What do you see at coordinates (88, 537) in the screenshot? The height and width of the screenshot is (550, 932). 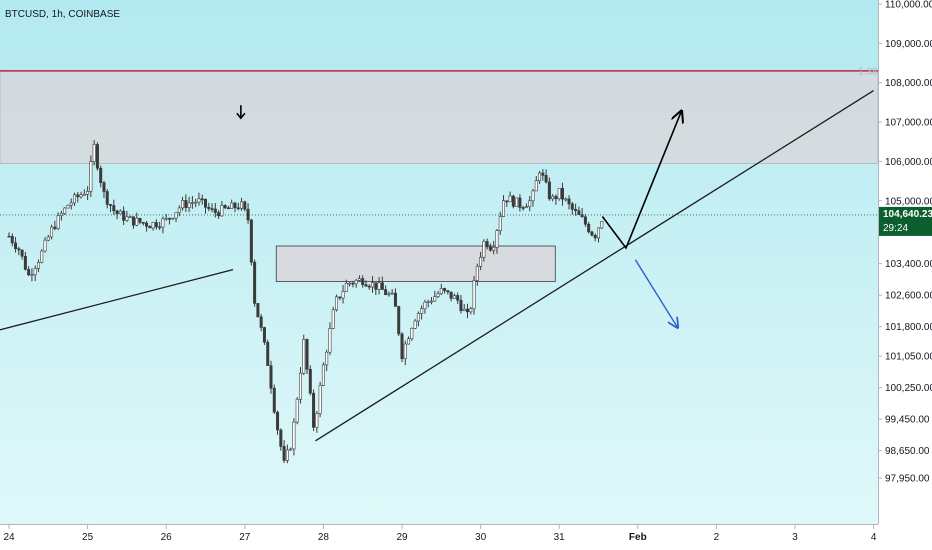 I see `time-tick-label: 25` at bounding box center [88, 537].